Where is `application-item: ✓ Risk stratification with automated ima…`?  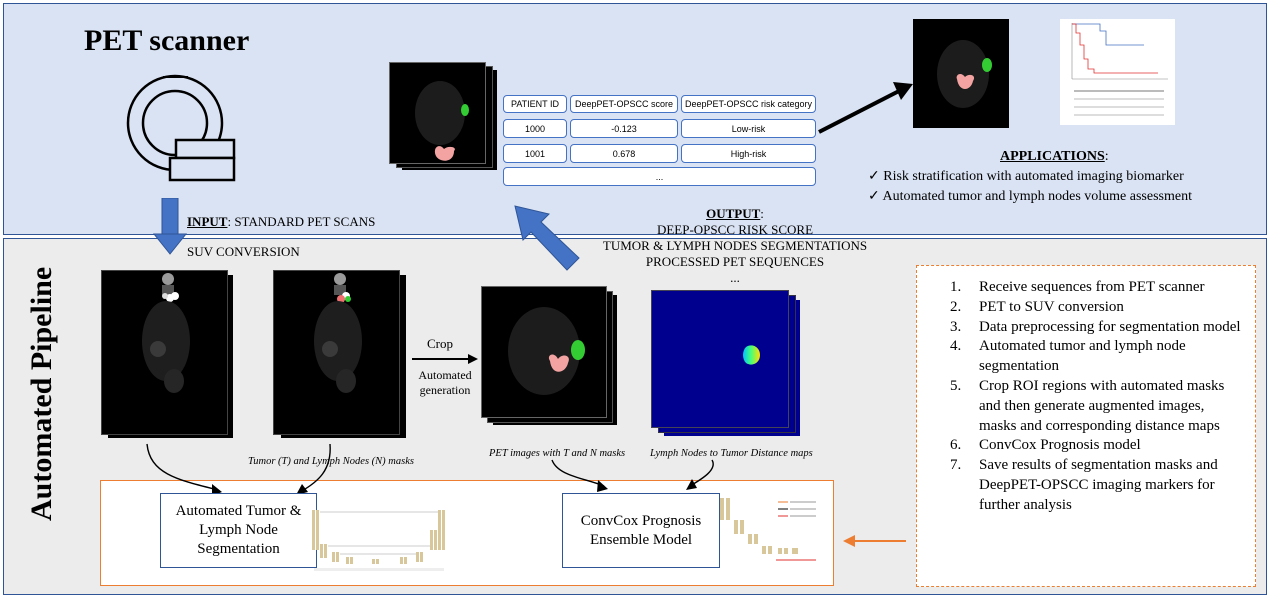 application-item: ✓ Risk stratification with automated ima… is located at coordinates (1026, 176).